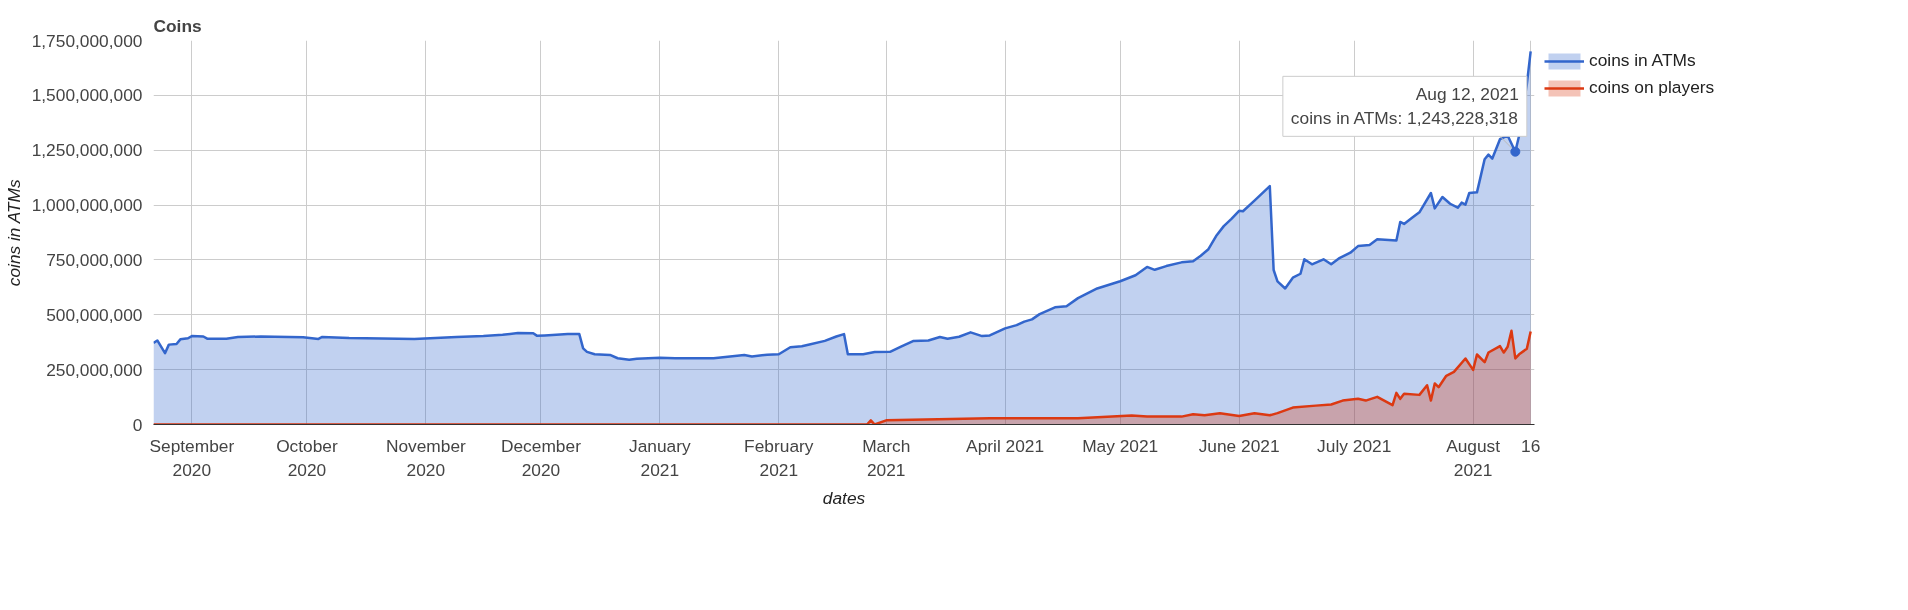 This screenshot has height=610, width=1908. I want to click on y-tick-label: 0, so click(137, 424).